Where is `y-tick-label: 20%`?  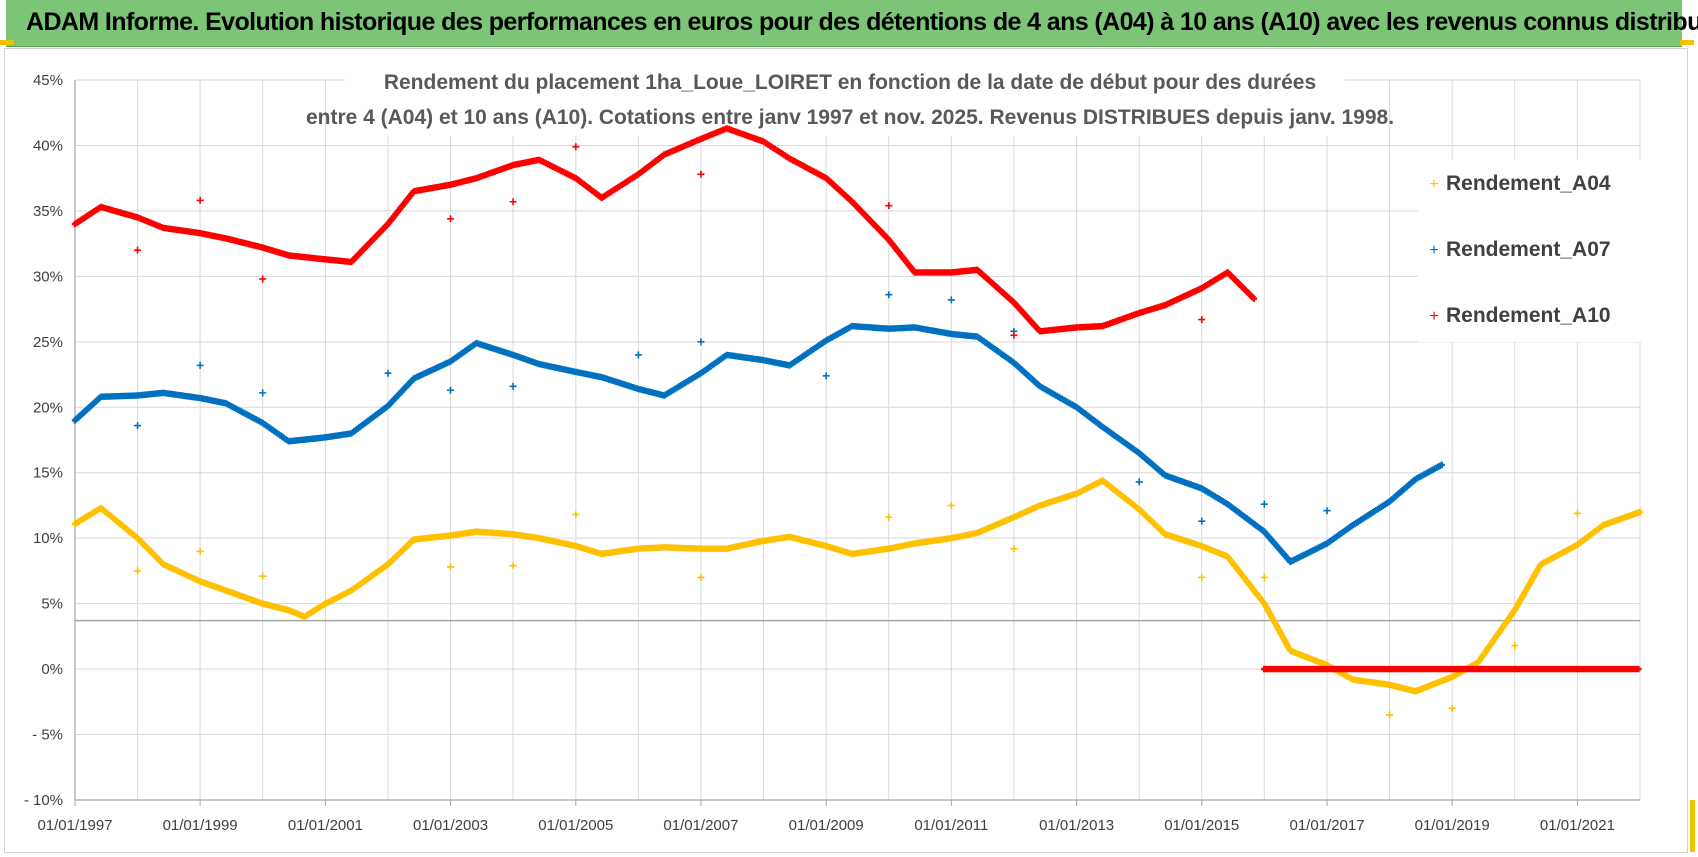
y-tick-label: 20% is located at coordinates (48, 407).